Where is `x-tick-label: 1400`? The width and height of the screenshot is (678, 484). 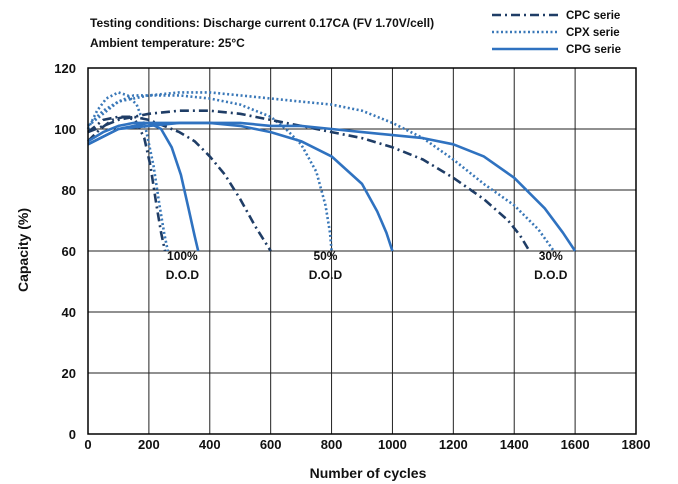
x-tick-label: 1400 is located at coordinates (514, 444).